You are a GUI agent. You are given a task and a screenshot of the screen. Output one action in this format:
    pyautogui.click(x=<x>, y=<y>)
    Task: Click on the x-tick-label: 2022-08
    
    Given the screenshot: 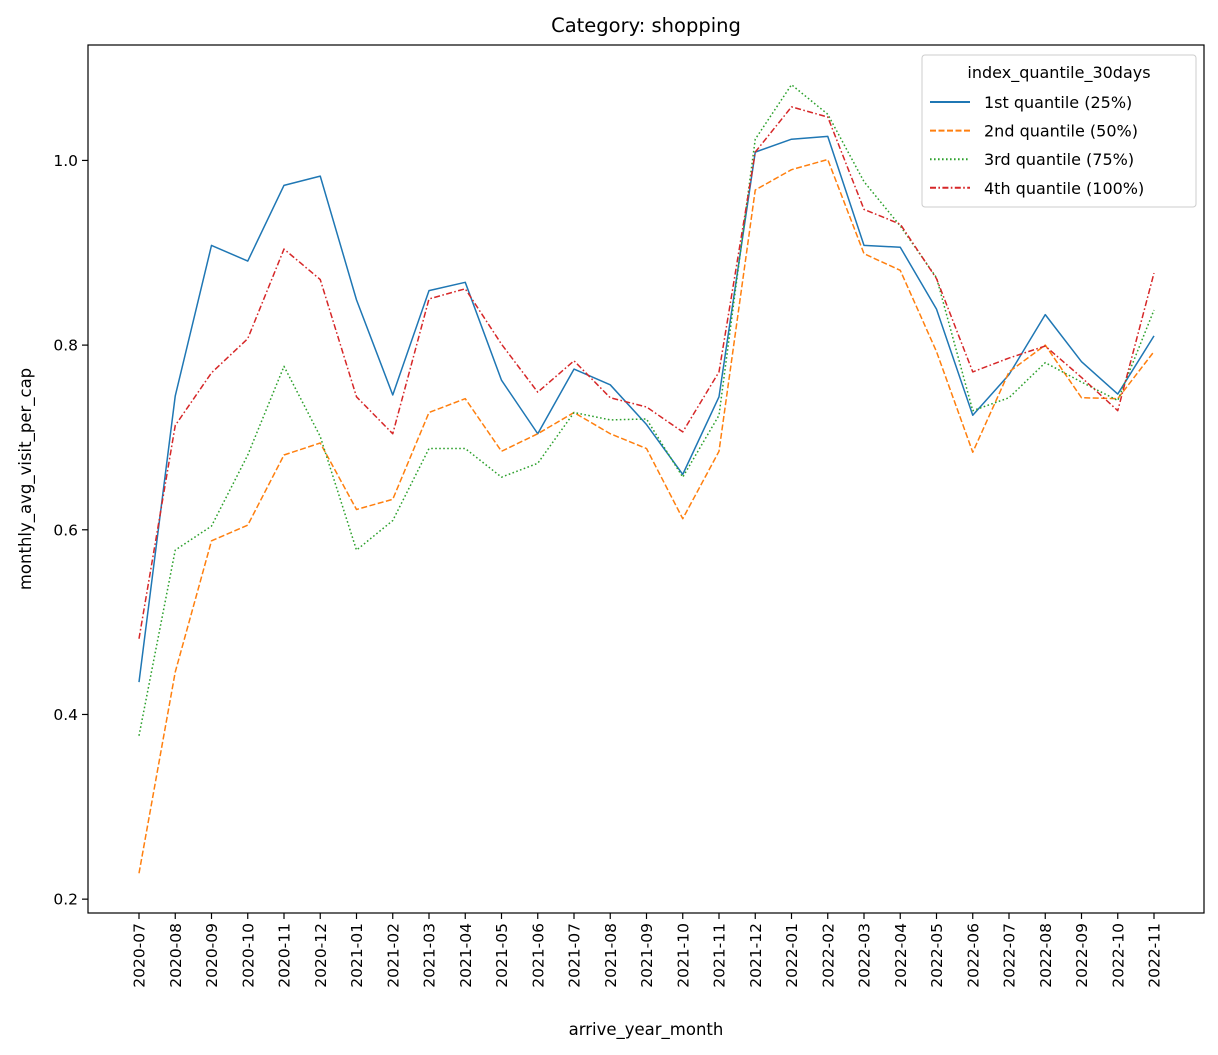 What is the action you would take?
    pyautogui.click(x=1046, y=955)
    